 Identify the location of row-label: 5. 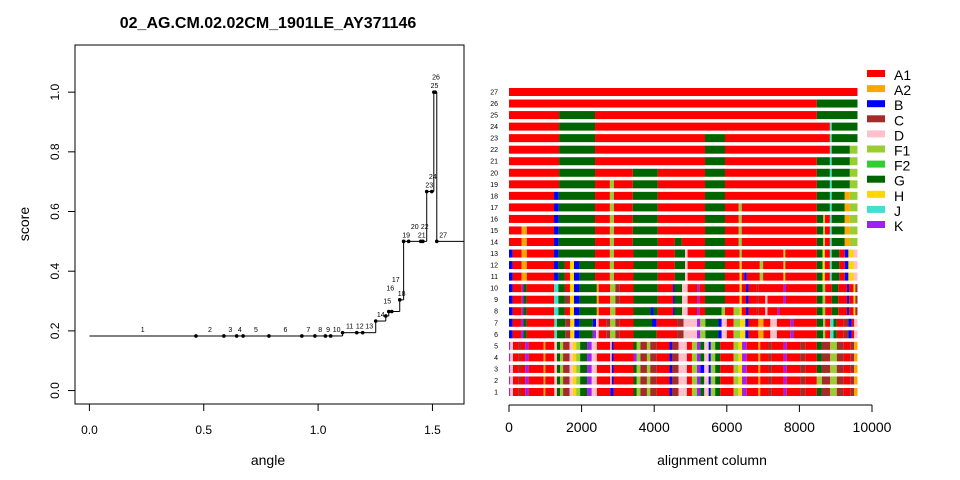
(496, 346).